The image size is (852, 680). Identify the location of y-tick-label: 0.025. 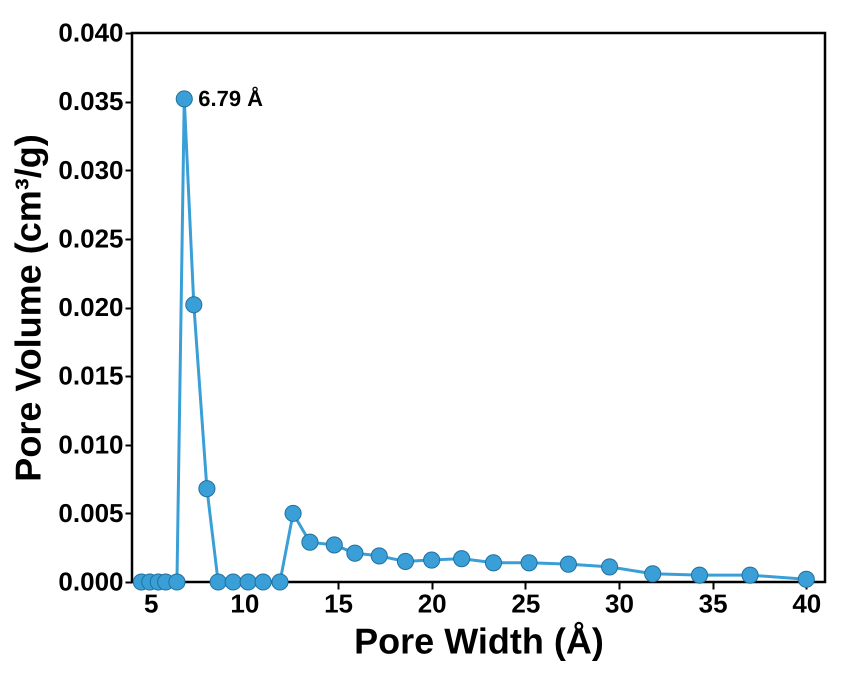
(91, 238).